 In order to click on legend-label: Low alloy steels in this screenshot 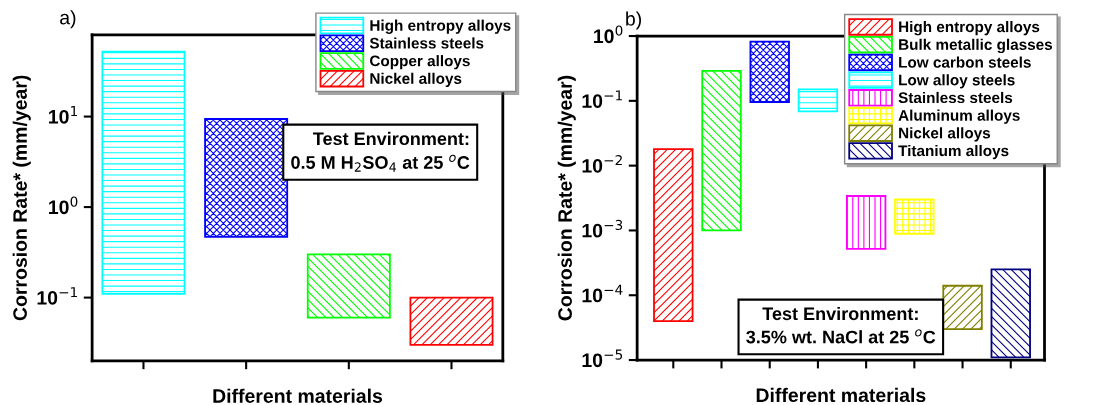, I will do `click(957, 81)`.